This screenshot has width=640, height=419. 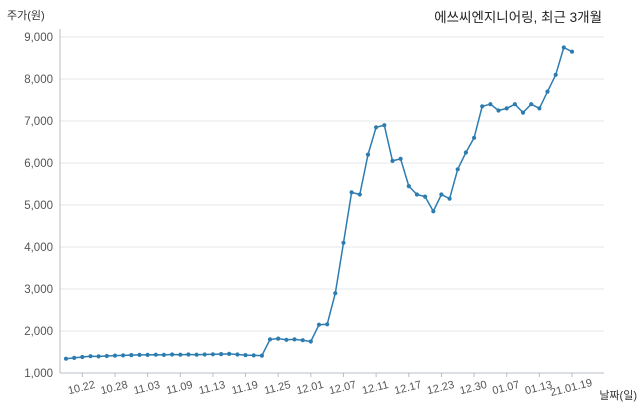 I want to click on x-tick-label: 11.09, so click(x=179, y=388).